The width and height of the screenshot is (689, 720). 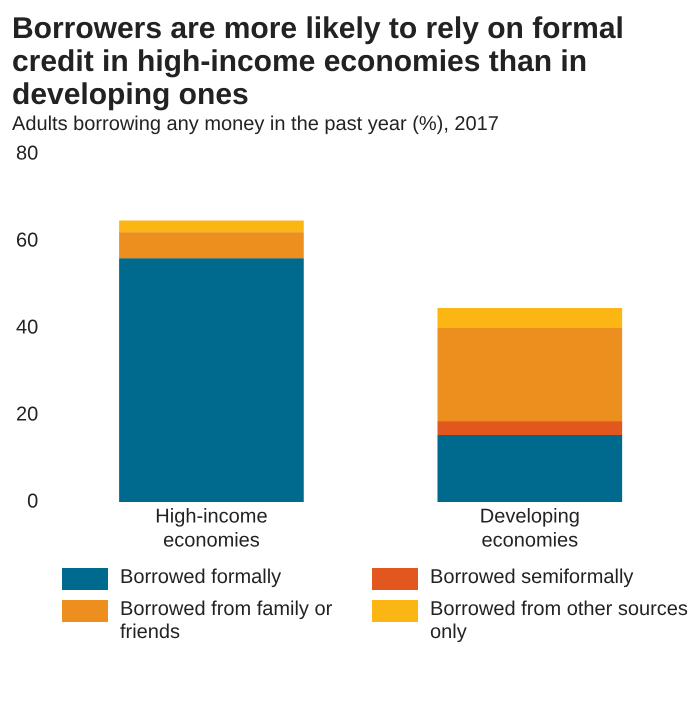 I want to click on legend-label: Borrowed from other sources only, so click(x=559, y=621).